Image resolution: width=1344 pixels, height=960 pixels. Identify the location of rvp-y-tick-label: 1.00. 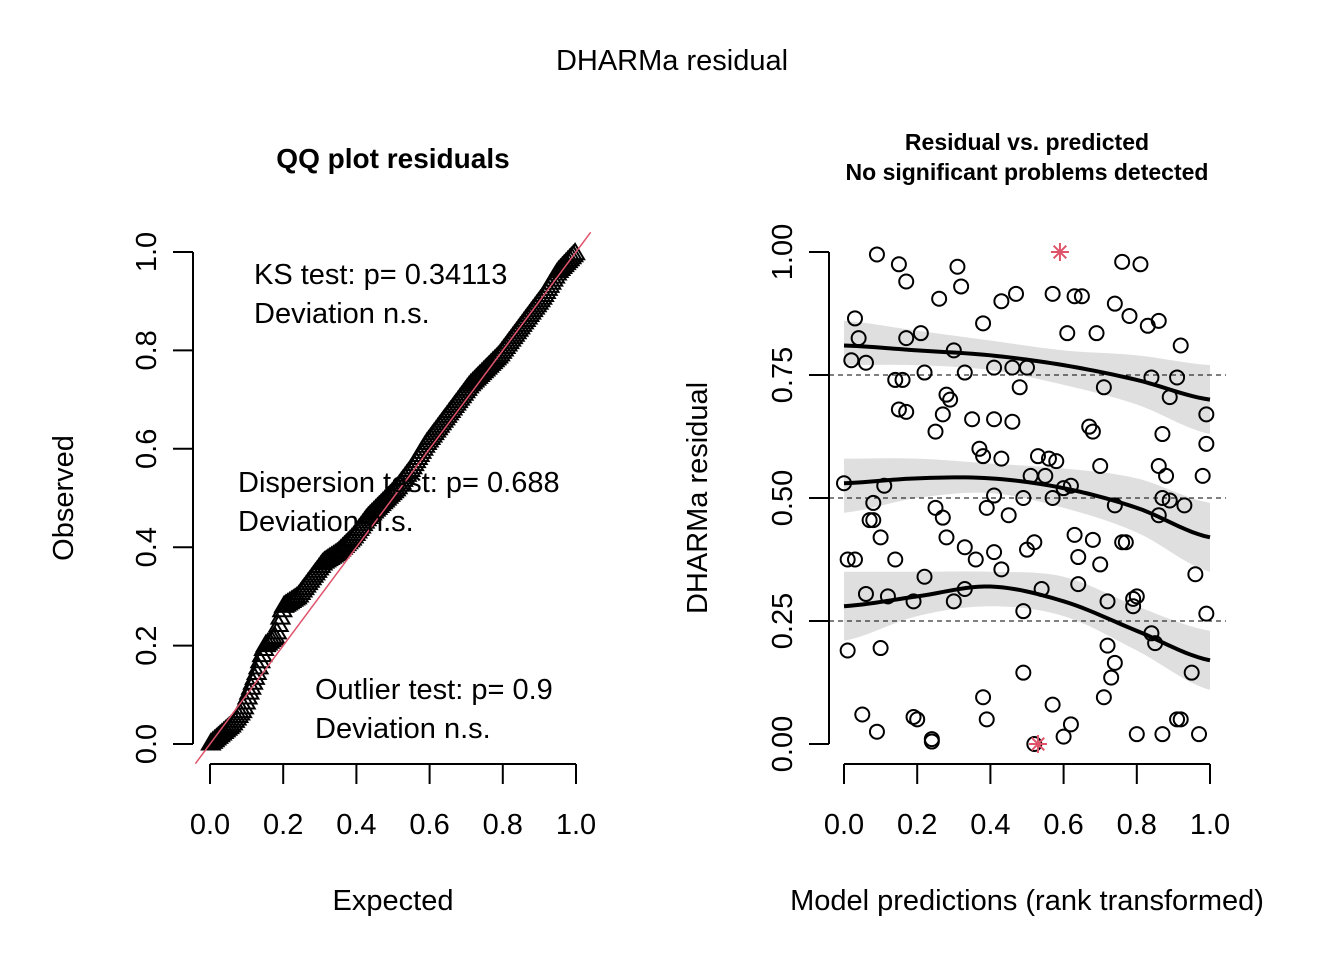
(783, 252).